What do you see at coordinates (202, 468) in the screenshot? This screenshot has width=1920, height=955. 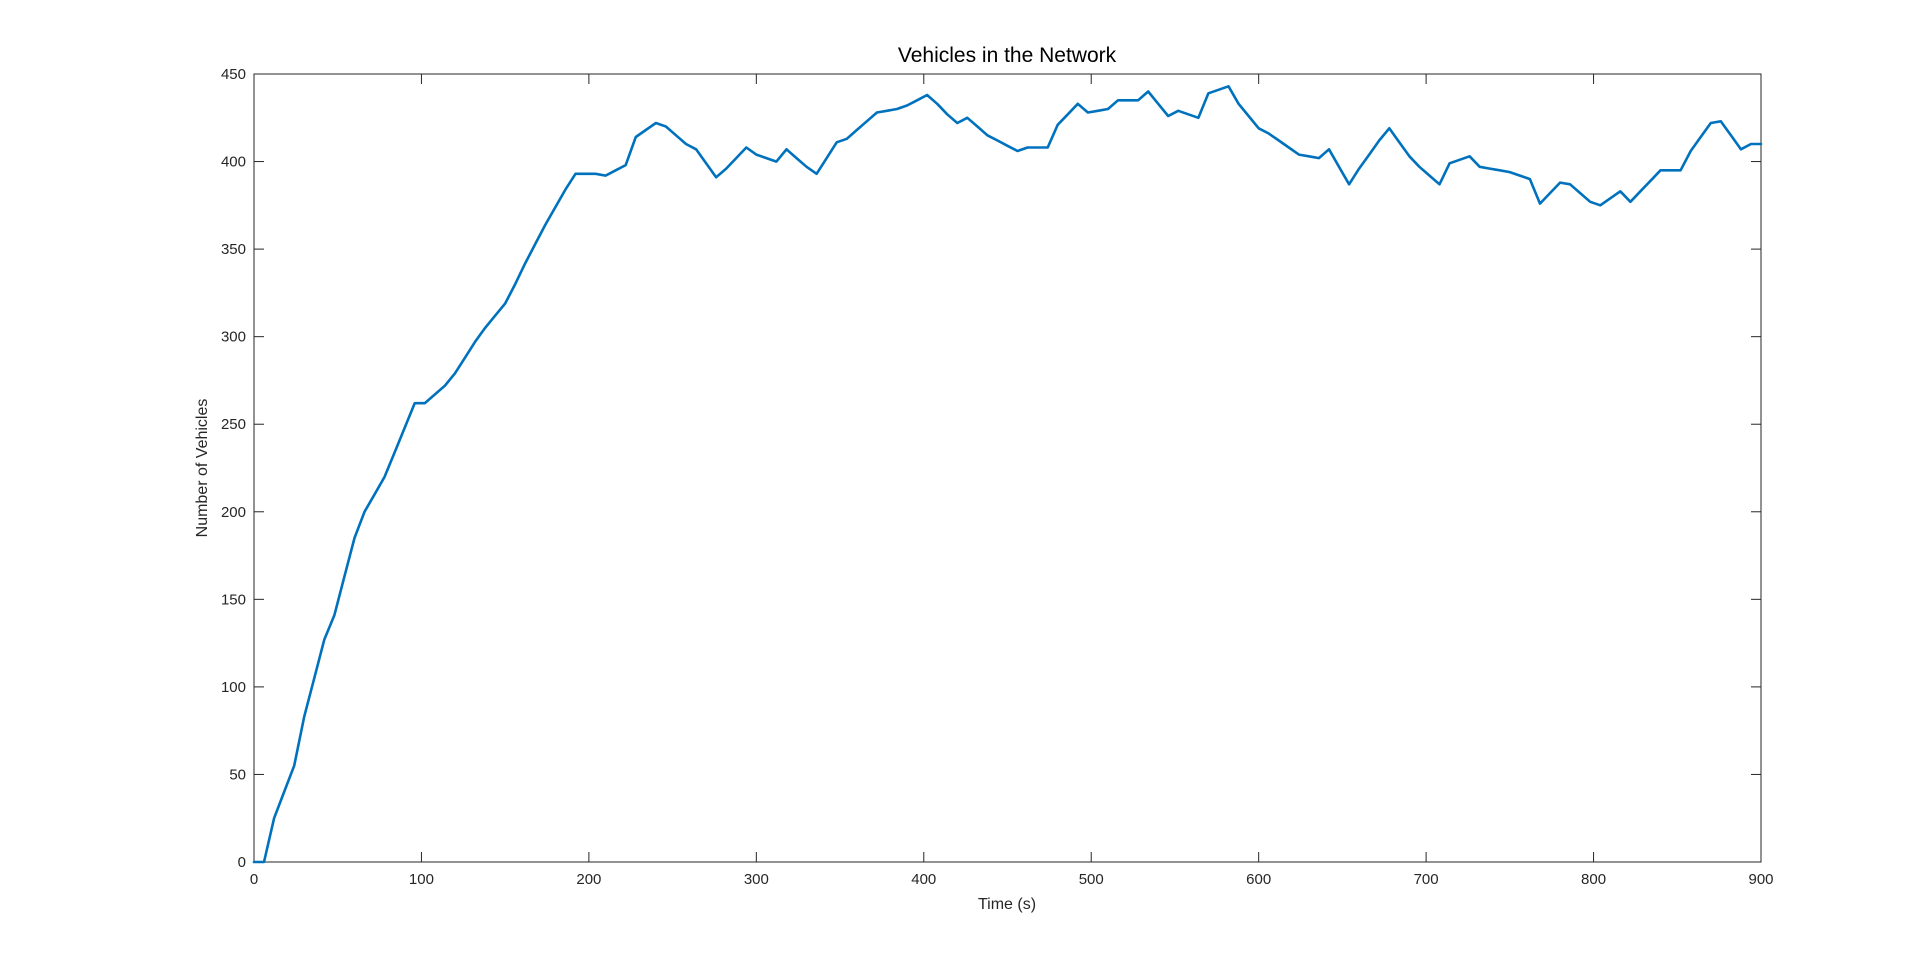 I see `y-axis-label: Number of Vehicles` at bounding box center [202, 468].